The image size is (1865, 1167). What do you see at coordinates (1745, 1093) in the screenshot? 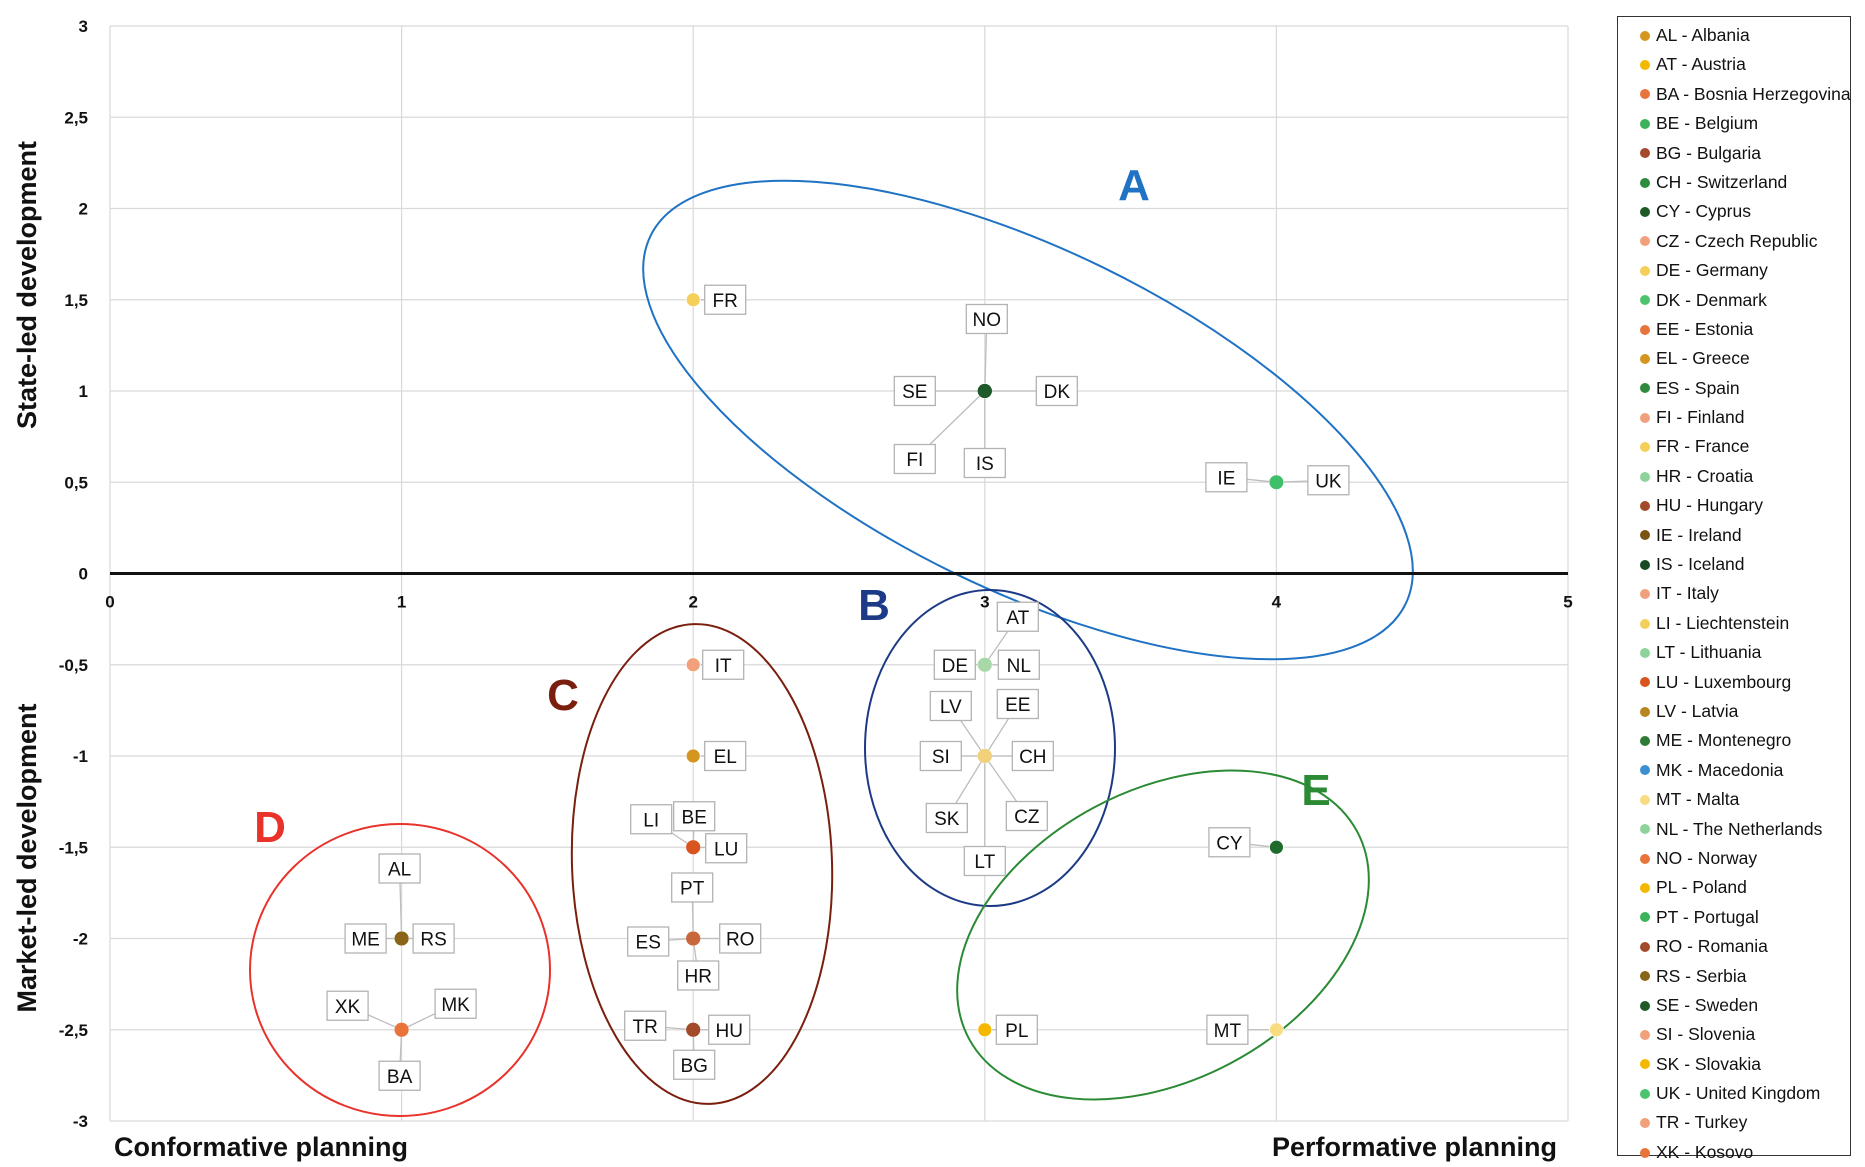
I see `legend-item: UK - United Kingdom` at bounding box center [1745, 1093].